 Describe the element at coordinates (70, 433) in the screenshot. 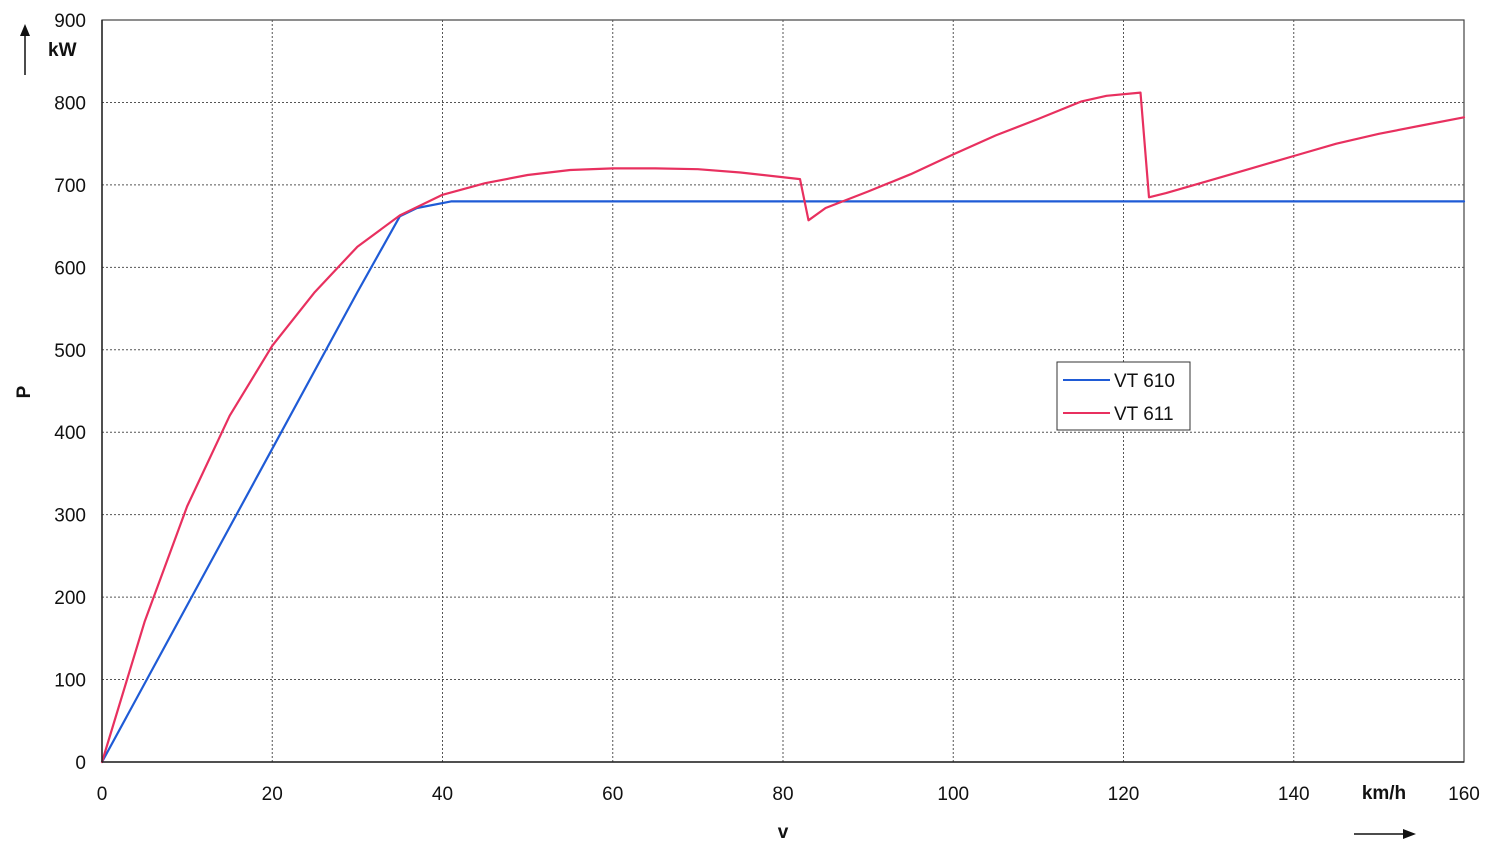

I see `y-tick-label: 400` at that location.